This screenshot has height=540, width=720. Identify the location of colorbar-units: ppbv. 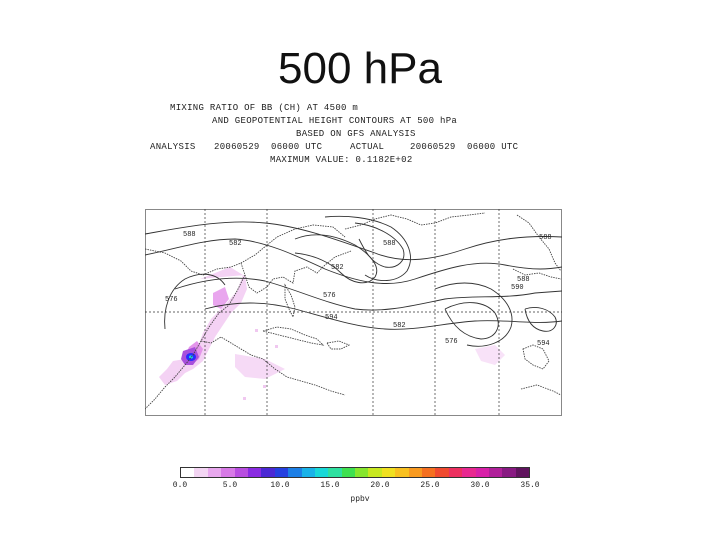
(360, 499).